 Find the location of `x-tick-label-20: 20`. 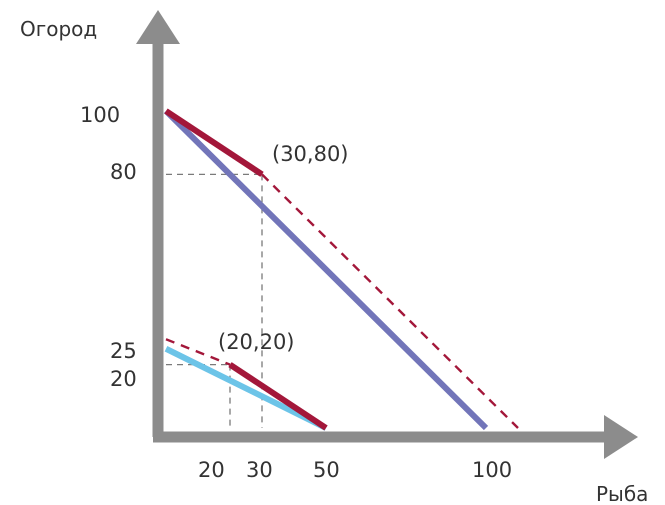

x-tick-label-20: 20 is located at coordinates (211, 470).